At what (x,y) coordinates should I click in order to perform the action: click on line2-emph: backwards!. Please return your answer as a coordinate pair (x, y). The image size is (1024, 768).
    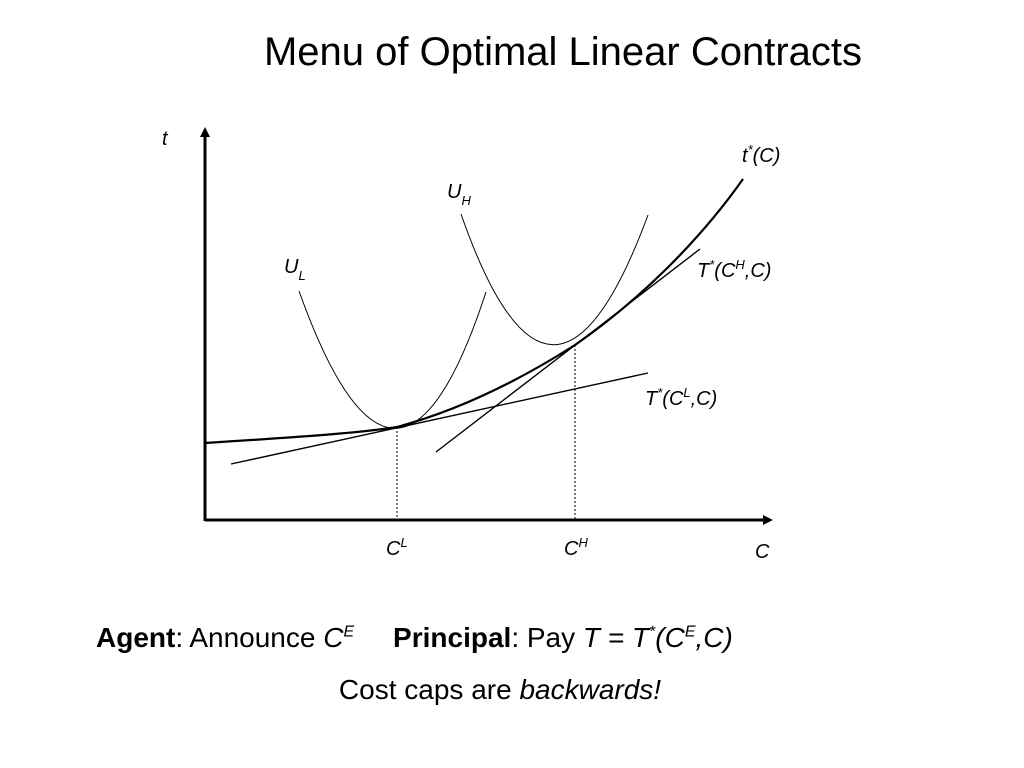
    Looking at the image, I should click on (590, 689).